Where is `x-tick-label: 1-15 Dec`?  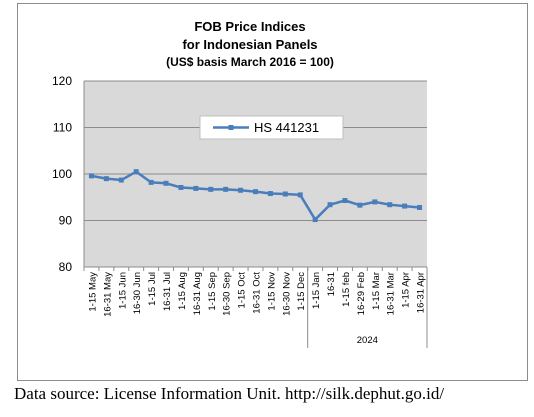
x-tick-label: 1-15 Dec is located at coordinates (301, 291).